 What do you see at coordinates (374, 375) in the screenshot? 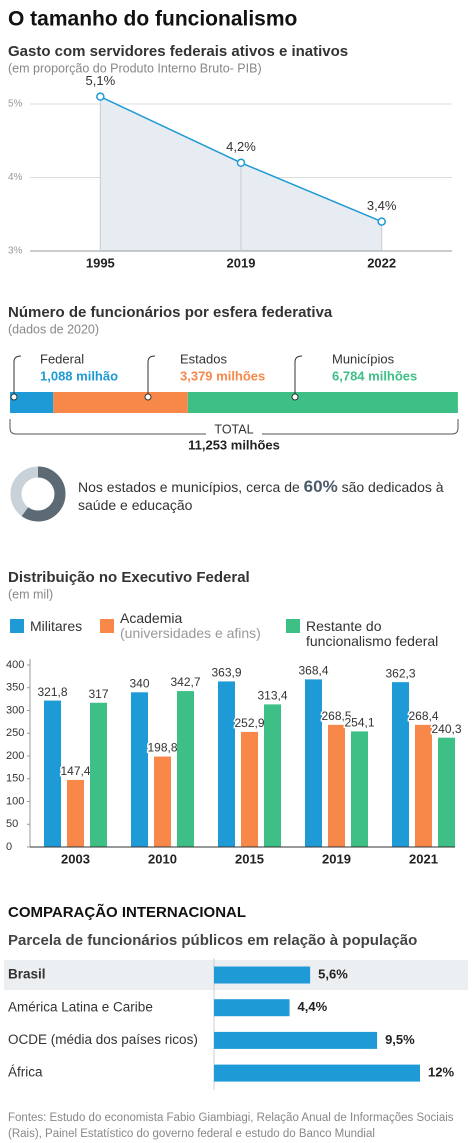
I see `value-label: 6,784 milhões` at bounding box center [374, 375].